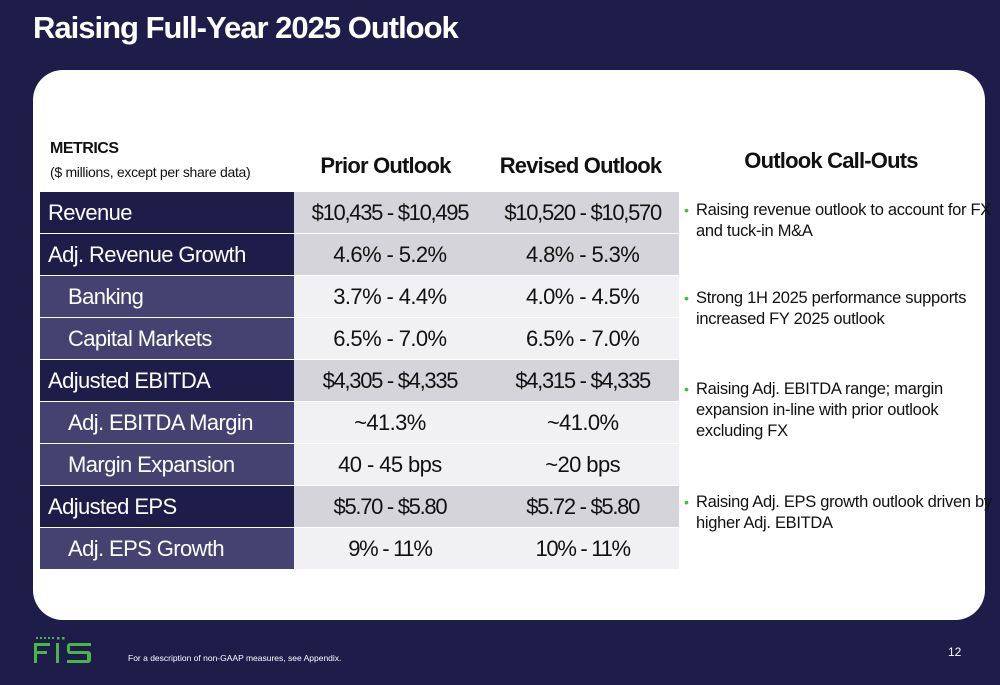 This screenshot has height=685, width=1000. What do you see at coordinates (167, 548) in the screenshot?
I see `row-label: Adj. EPS Growth` at bounding box center [167, 548].